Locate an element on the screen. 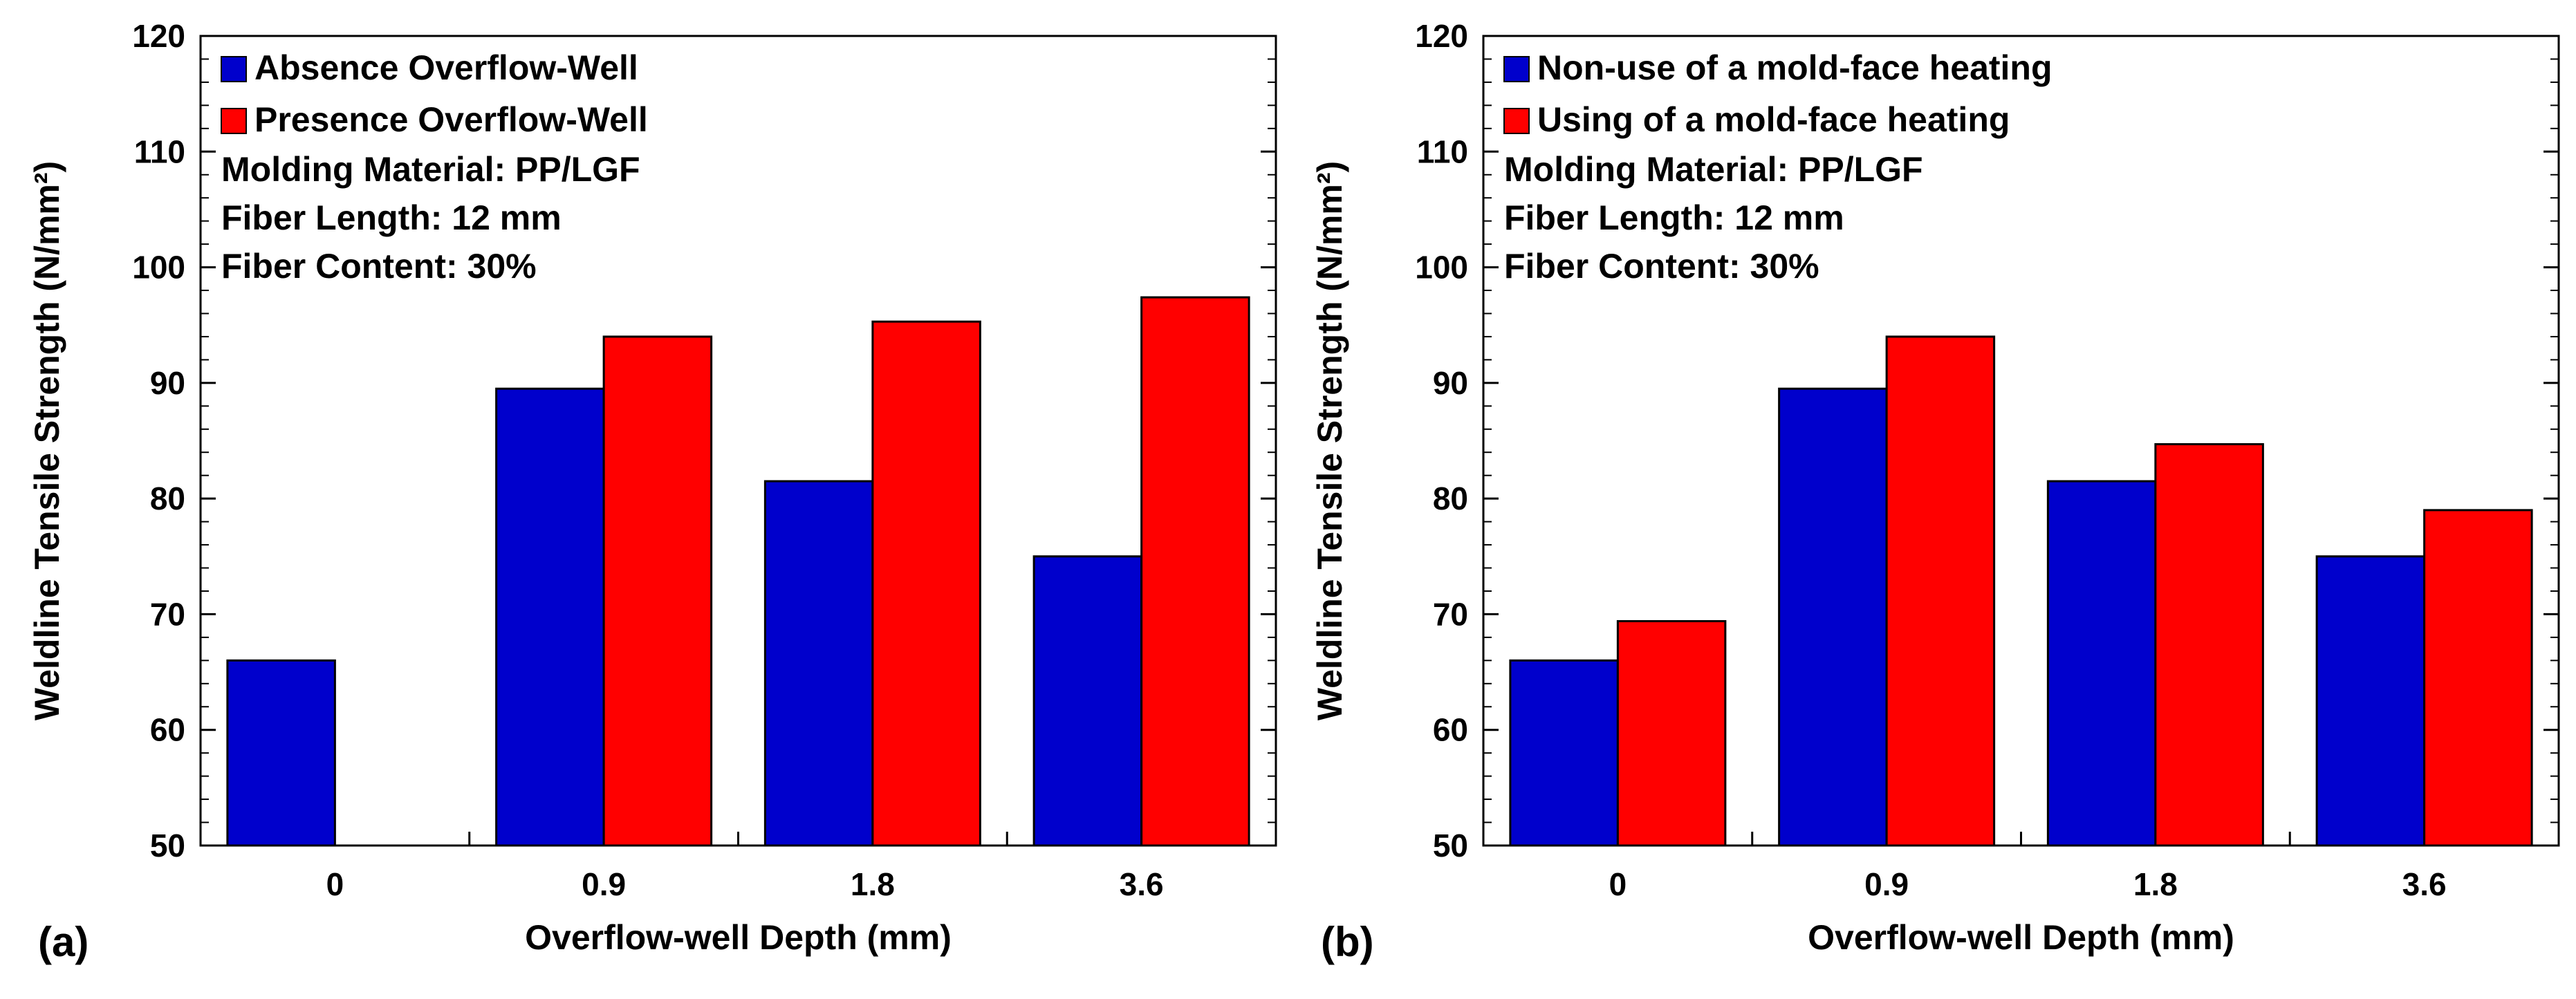 This screenshot has width=2576, height=999. annotation-a-2: Fiber Length: 12 mm is located at coordinates (391, 217).